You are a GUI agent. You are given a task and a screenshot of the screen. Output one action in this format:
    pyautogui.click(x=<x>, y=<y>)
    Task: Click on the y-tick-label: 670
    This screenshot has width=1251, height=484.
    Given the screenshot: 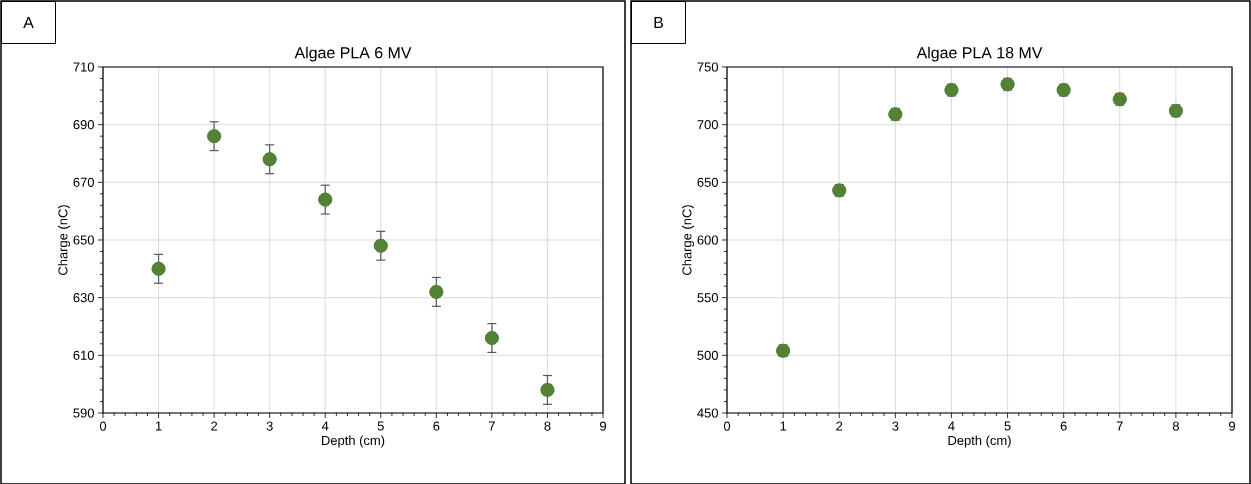 What is the action you would take?
    pyautogui.click(x=83, y=182)
    